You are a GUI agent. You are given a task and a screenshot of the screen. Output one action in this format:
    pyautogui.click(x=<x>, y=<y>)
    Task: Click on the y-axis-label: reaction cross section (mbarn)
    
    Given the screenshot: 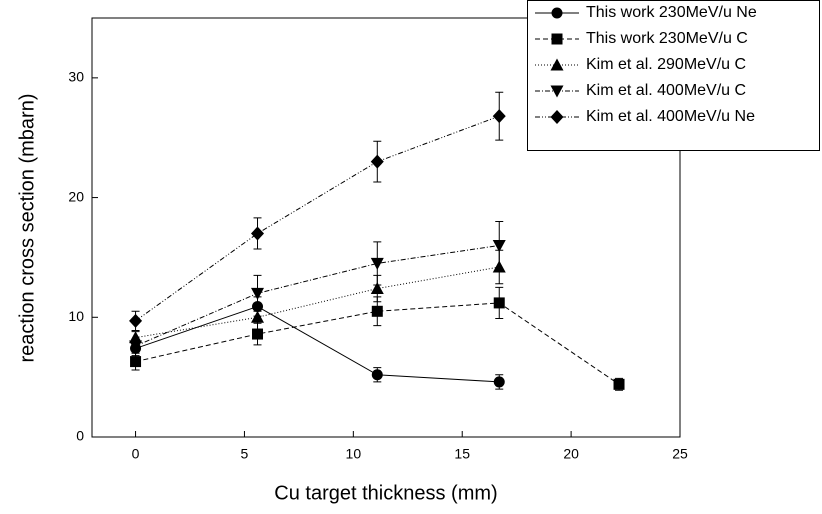 What is the action you would take?
    pyautogui.click(x=27, y=228)
    